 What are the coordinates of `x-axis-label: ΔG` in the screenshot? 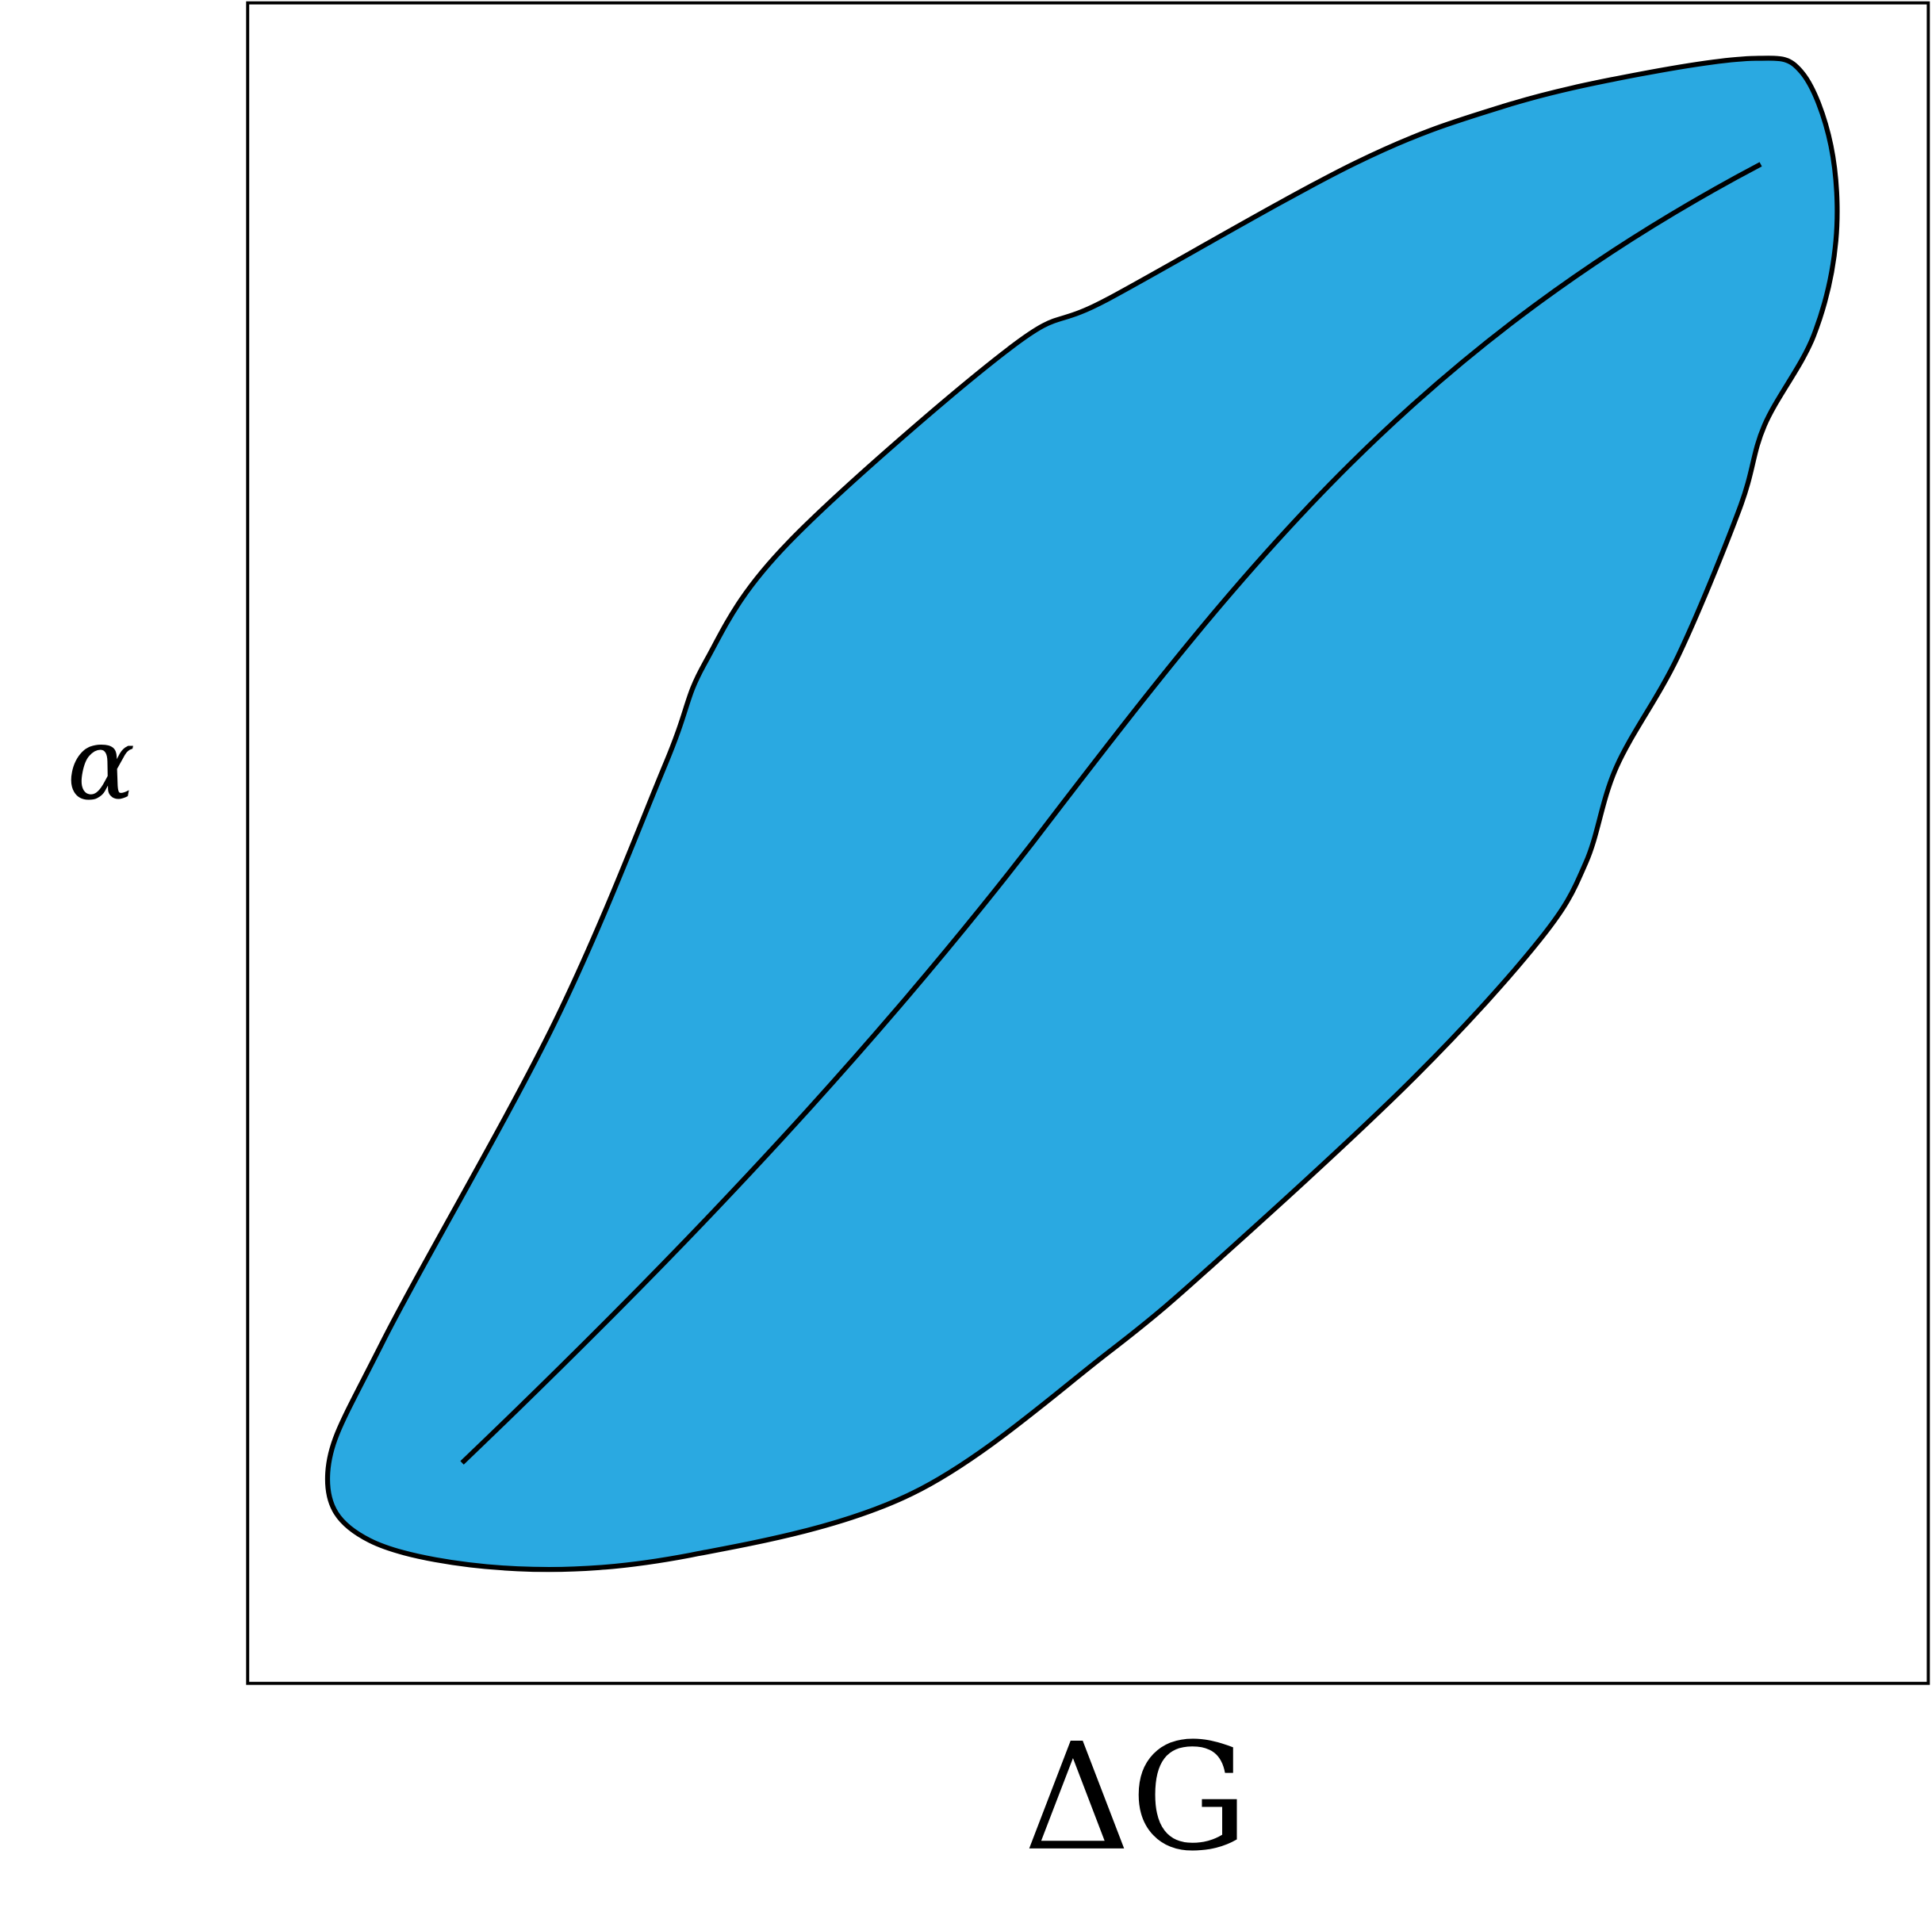 It's located at (1136, 1797).